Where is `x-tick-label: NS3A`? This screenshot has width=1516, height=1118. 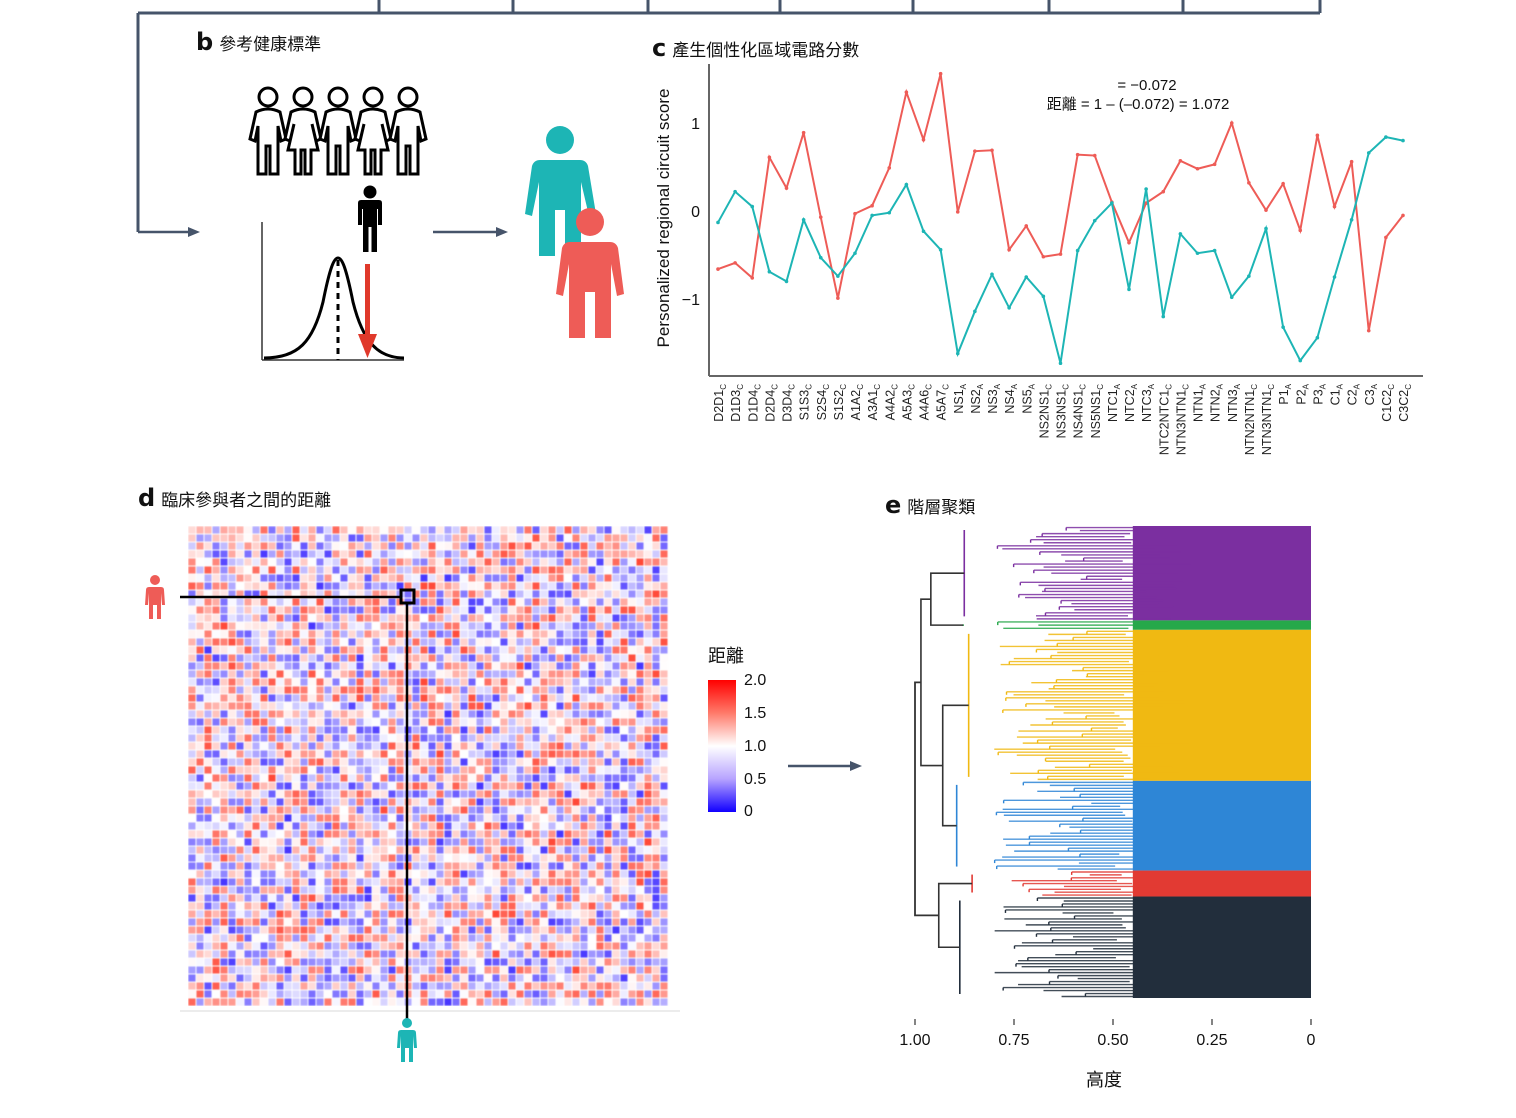
x-tick-label: NS3A is located at coordinates (994, 398).